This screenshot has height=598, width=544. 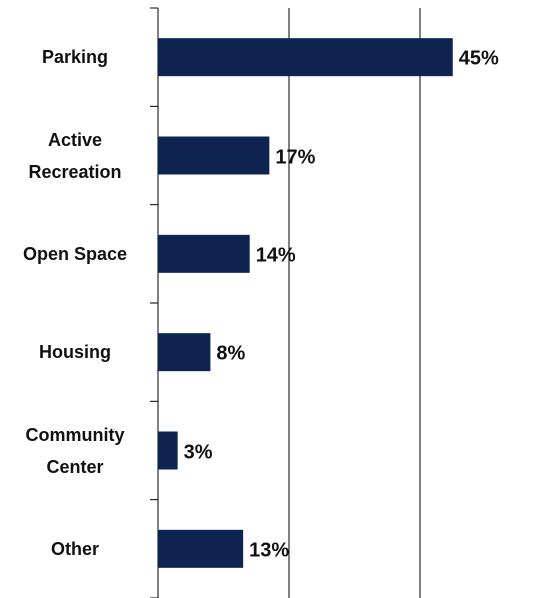 What do you see at coordinates (75, 57) in the screenshot?
I see `y-tick-label: Parking` at bounding box center [75, 57].